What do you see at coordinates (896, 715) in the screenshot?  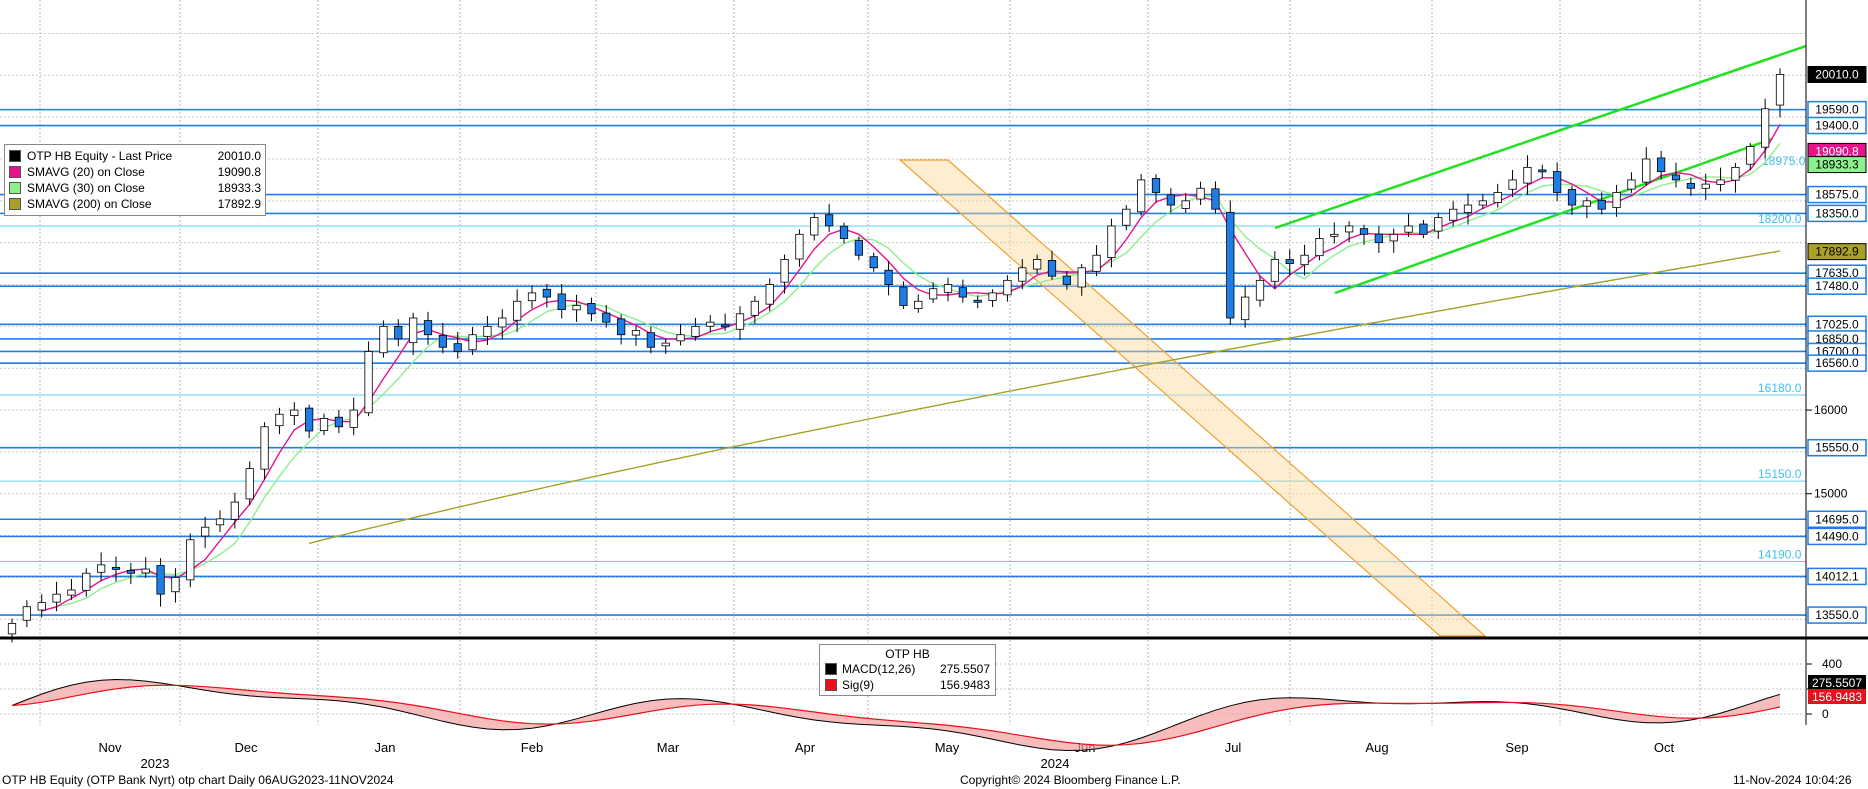 I see `signal-line` at bounding box center [896, 715].